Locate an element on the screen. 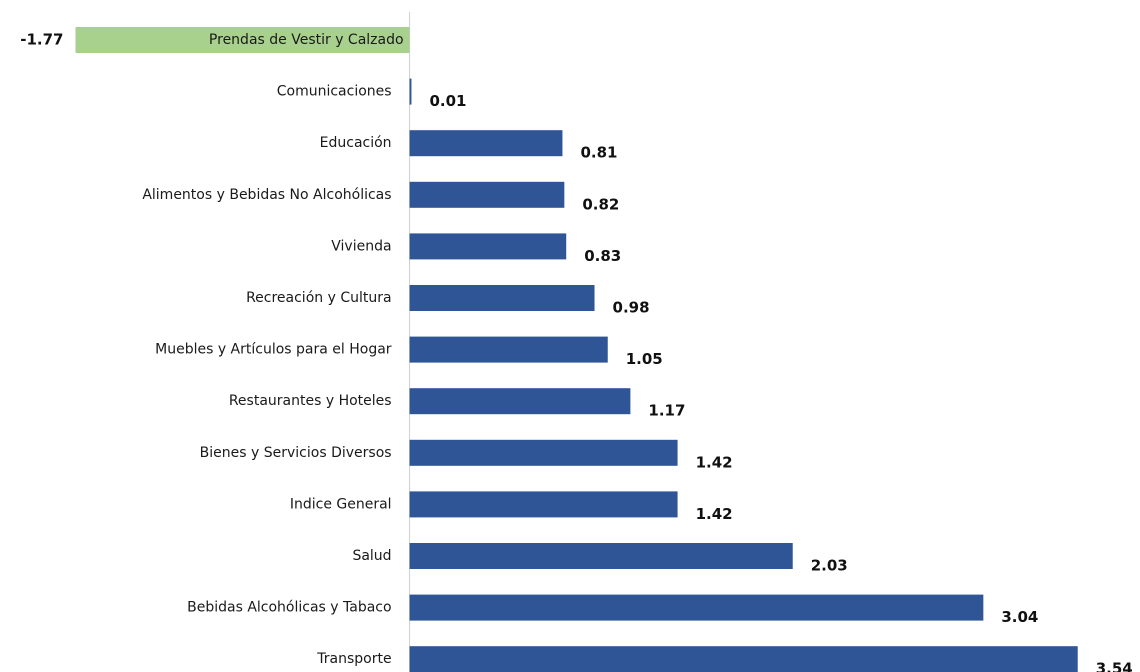 Image resolution: width=1140 pixels, height=672 pixels. category-label: Salud is located at coordinates (371, 556).